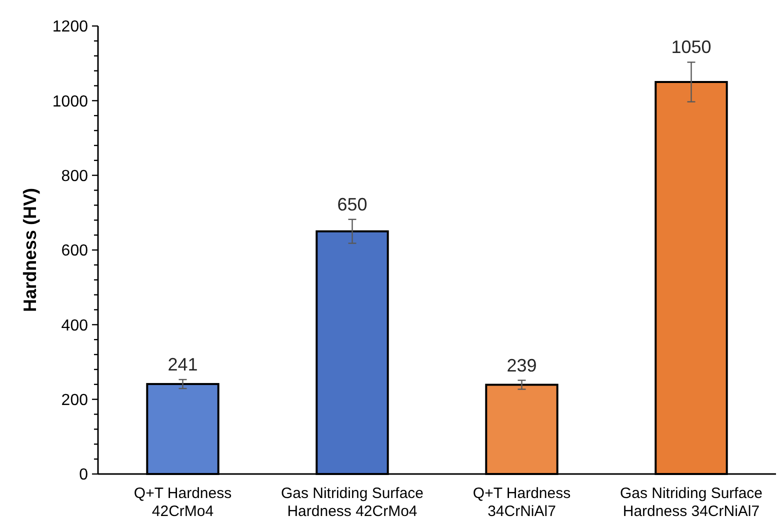 The height and width of the screenshot is (520, 784). I want to click on x-tick-label: Q+T Hardness 42CrMo4, so click(183, 502).